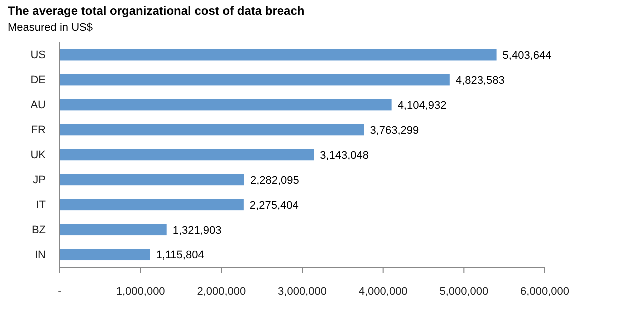  Describe the element at coordinates (60, 292) in the screenshot. I see `x-tick-label: -` at that location.